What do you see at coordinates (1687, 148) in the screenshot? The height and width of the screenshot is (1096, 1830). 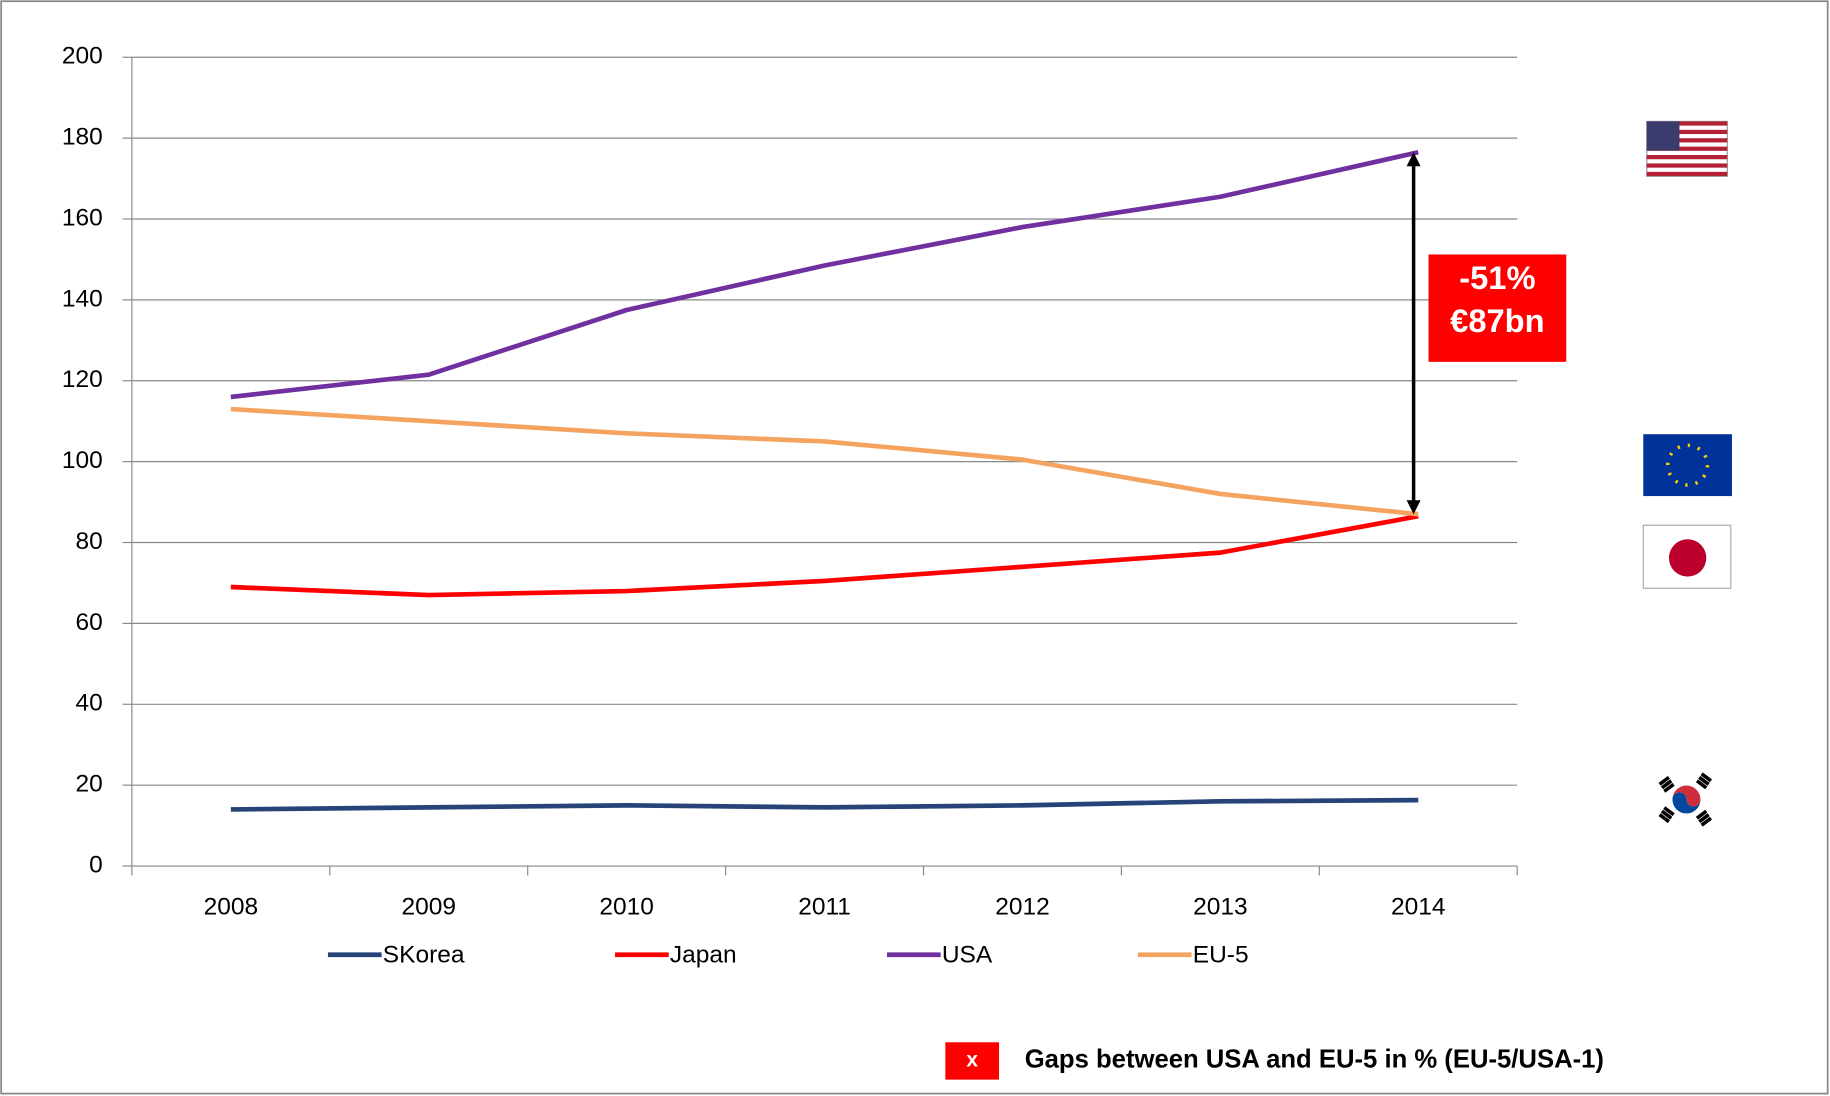 I see `usa-flag` at bounding box center [1687, 148].